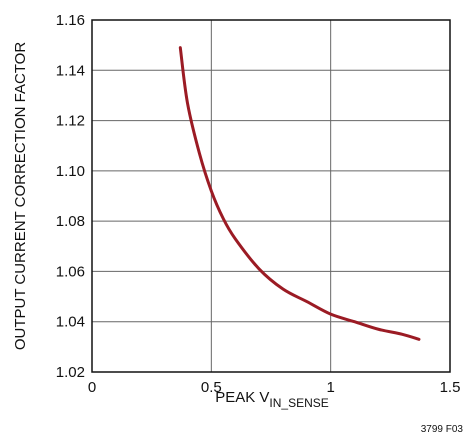 This screenshot has width=468, height=438. I want to click on y-tick-label: 1.06, so click(70, 271).